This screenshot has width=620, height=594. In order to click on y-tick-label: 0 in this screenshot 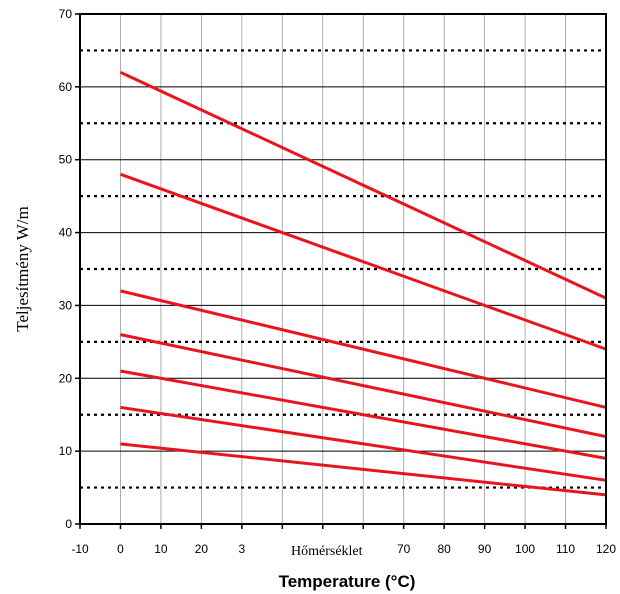, I will do `click(68, 524)`.